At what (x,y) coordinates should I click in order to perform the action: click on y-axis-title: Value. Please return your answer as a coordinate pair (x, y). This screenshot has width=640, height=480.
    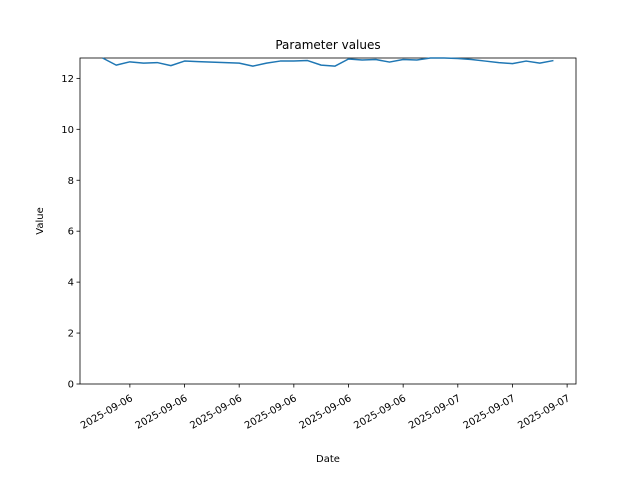
    Looking at the image, I should click on (40, 220).